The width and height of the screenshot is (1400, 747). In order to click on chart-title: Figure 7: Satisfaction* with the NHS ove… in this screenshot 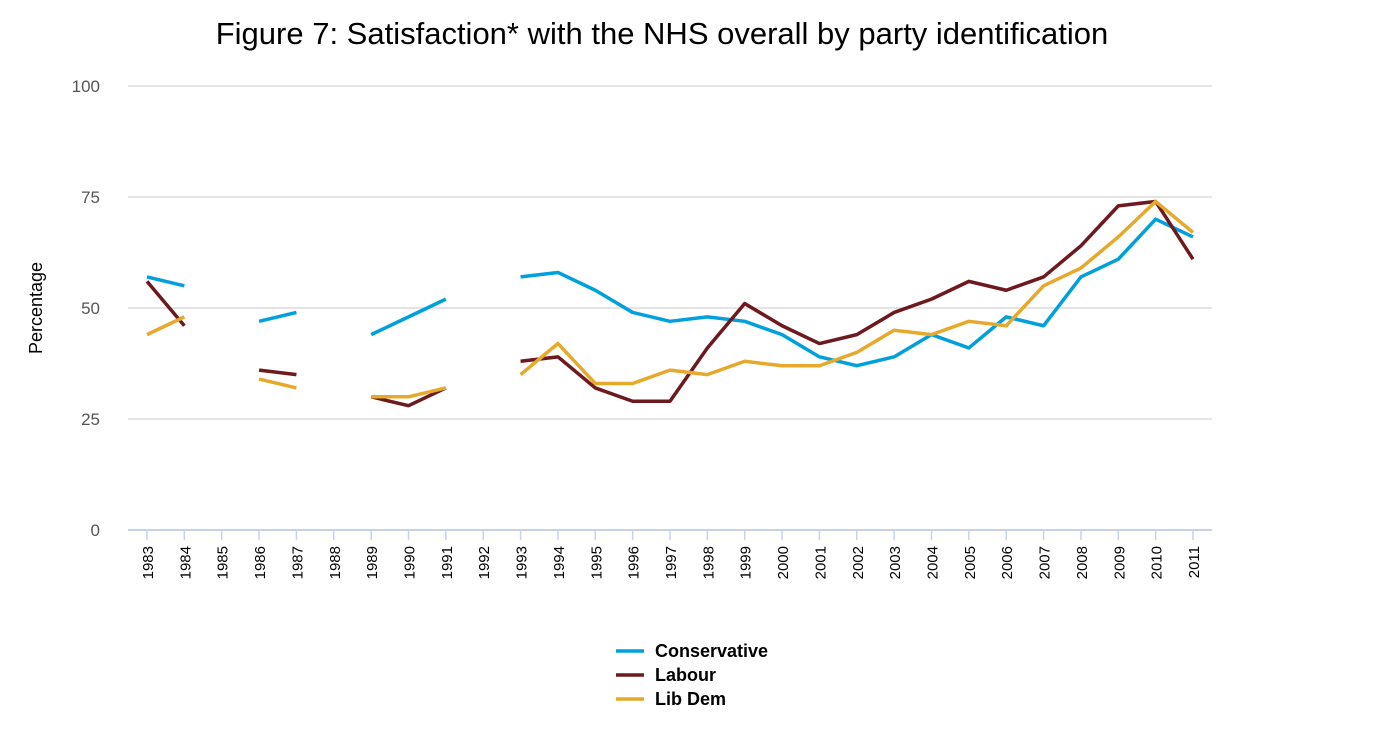, I will do `click(662, 33)`.